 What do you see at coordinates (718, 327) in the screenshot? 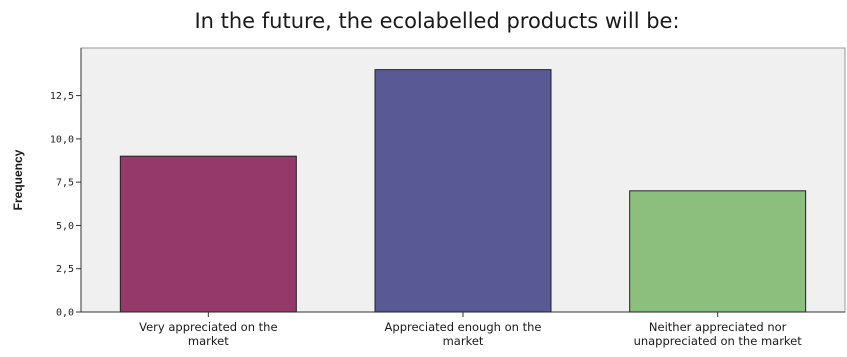
I see `category-label-line: Neither appreciated nor` at bounding box center [718, 327].